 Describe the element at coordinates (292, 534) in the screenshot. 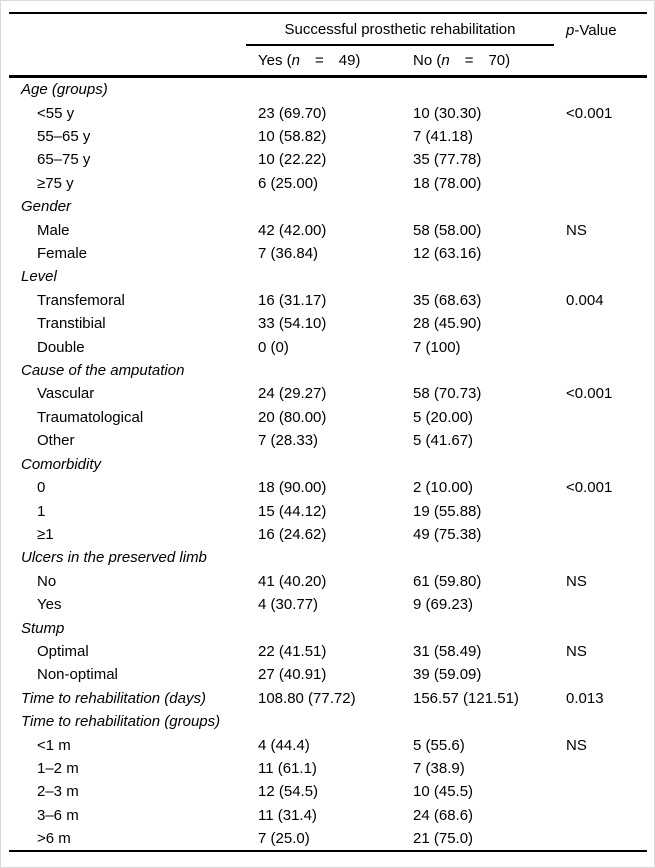

I see `yes-value: 16 (24.62)` at that location.